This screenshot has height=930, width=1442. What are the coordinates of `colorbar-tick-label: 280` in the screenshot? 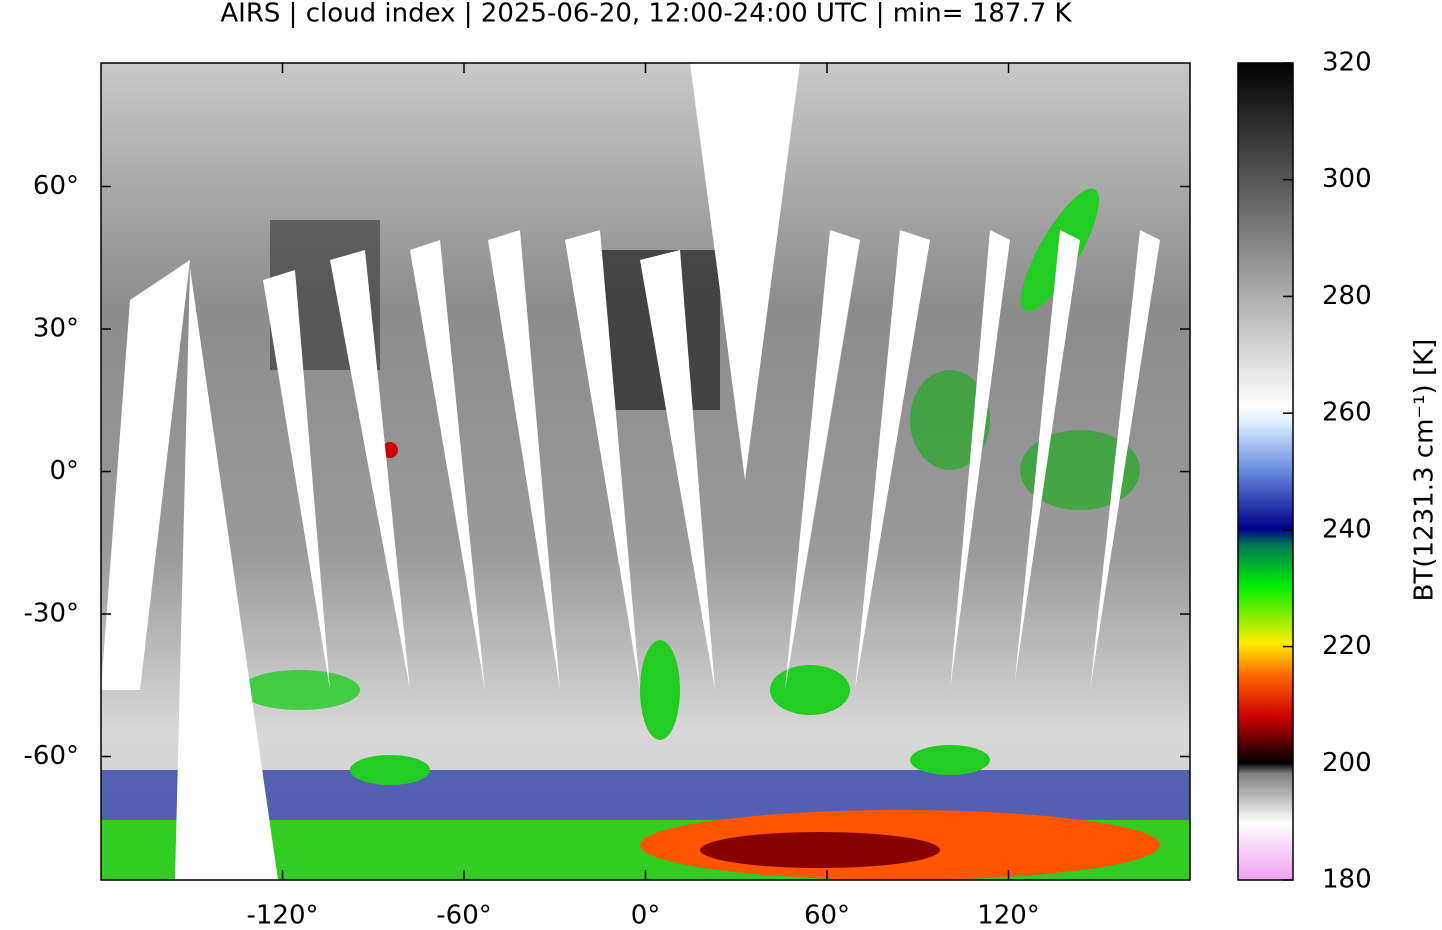 It's located at (1347, 296).